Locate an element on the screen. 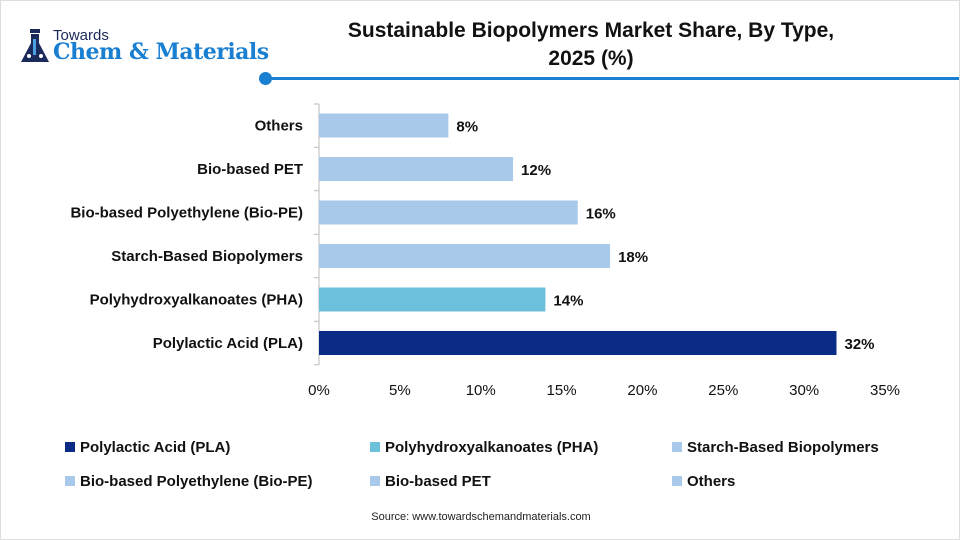  x-tick-label: 35% is located at coordinates (885, 390).